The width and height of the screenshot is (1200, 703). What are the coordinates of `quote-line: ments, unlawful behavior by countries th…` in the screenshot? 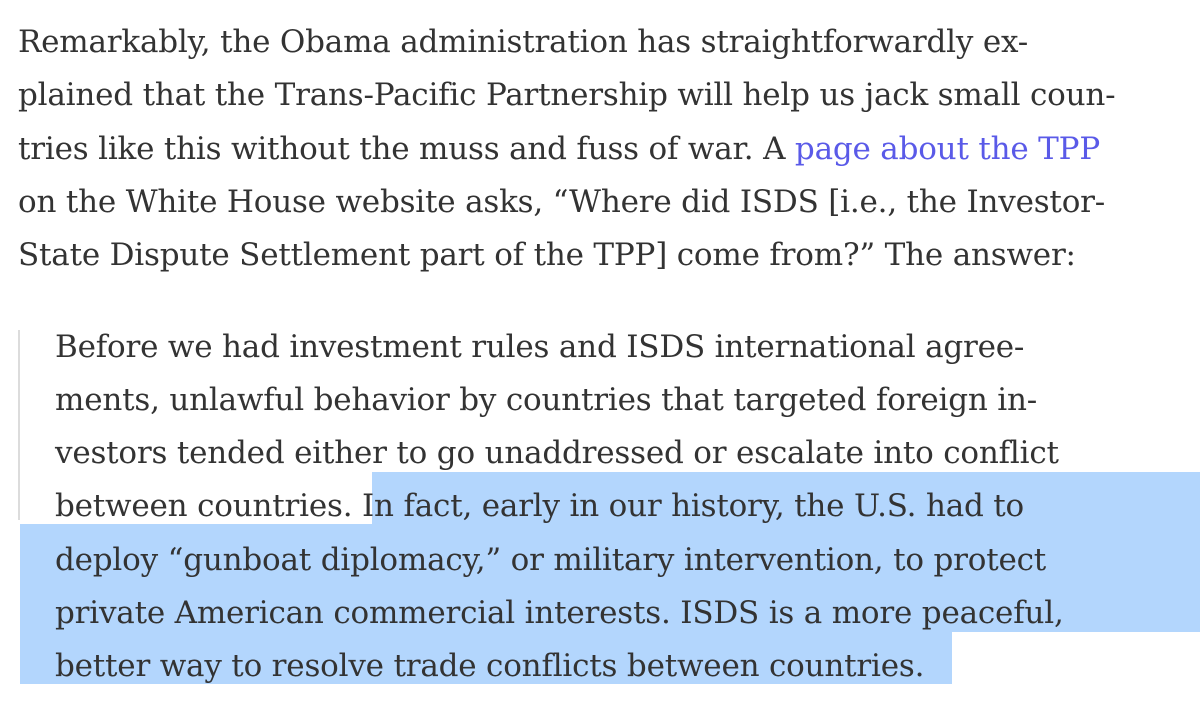 It's located at (546, 400).